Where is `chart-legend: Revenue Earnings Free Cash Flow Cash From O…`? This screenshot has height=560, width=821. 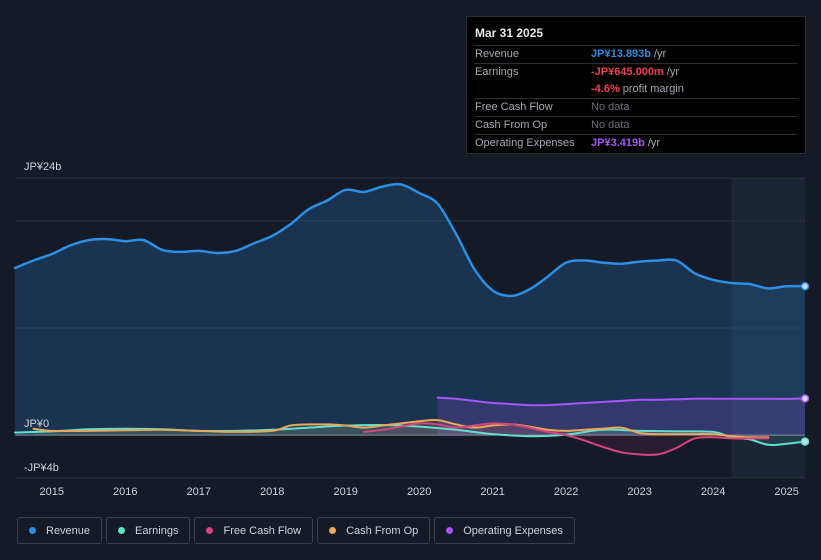 chart-legend: Revenue Earnings Free Cash Flow Cash From O… is located at coordinates (296, 530).